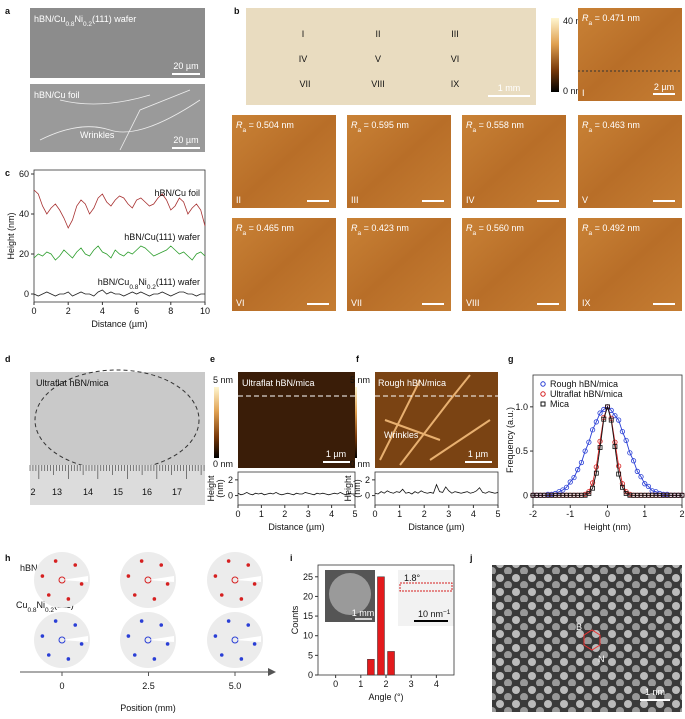 Image resolution: width=685 pixels, height=719 pixels. What do you see at coordinates (436, 420) in the screenshot?
I see `afm-image` at bounding box center [436, 420].